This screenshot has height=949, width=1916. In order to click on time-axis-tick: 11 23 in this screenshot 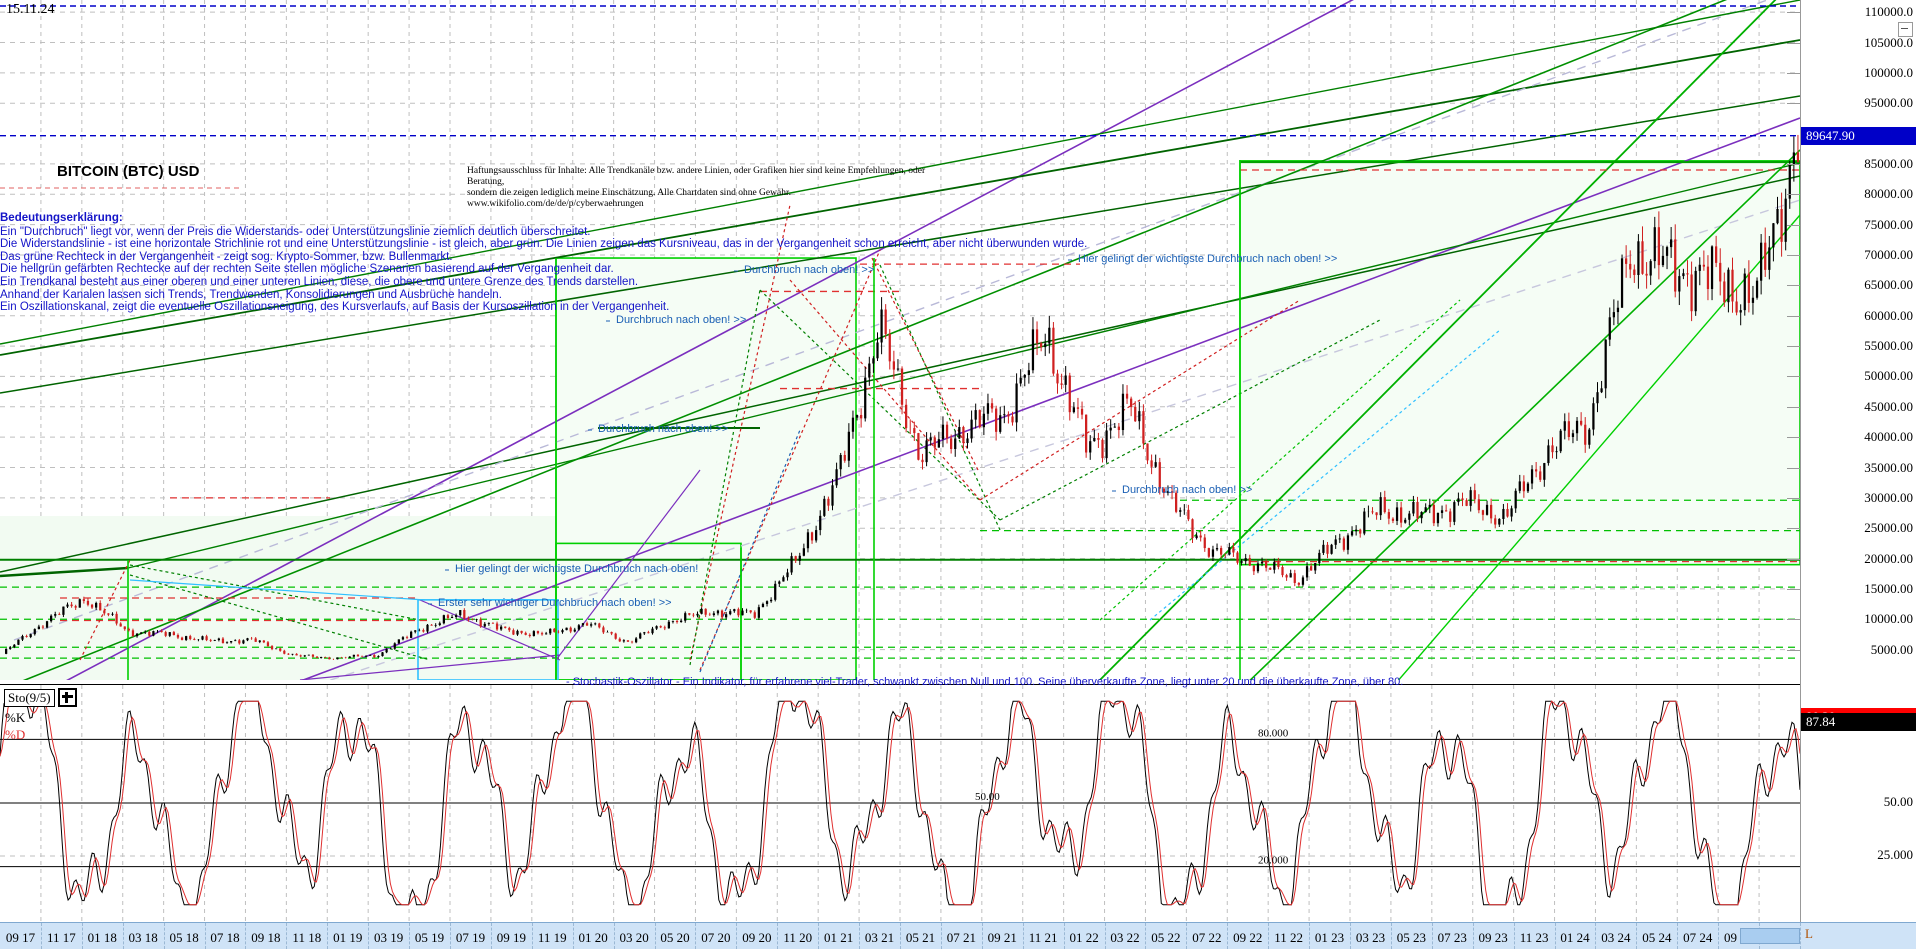, I will do `click(1534, 937)`.